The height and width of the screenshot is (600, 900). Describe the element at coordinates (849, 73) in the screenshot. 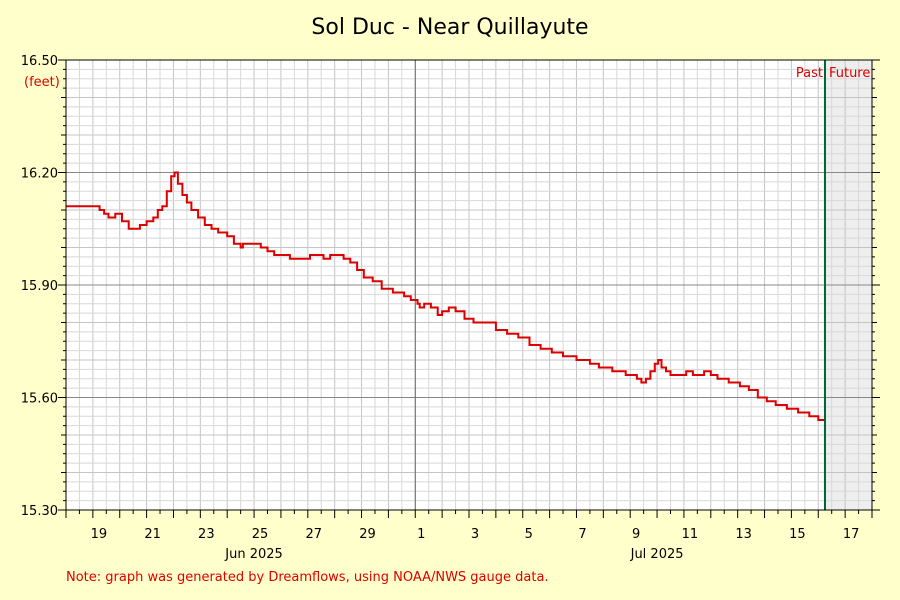

I see `future-label: Future` at that location.